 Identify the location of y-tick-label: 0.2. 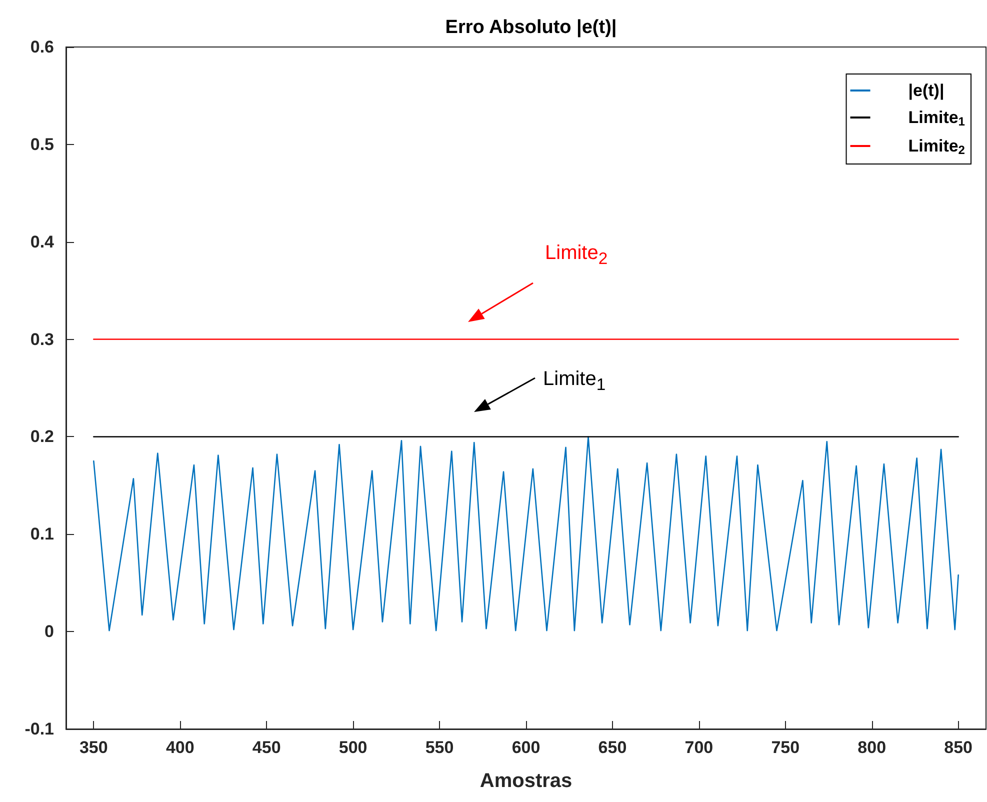
(42, 436).